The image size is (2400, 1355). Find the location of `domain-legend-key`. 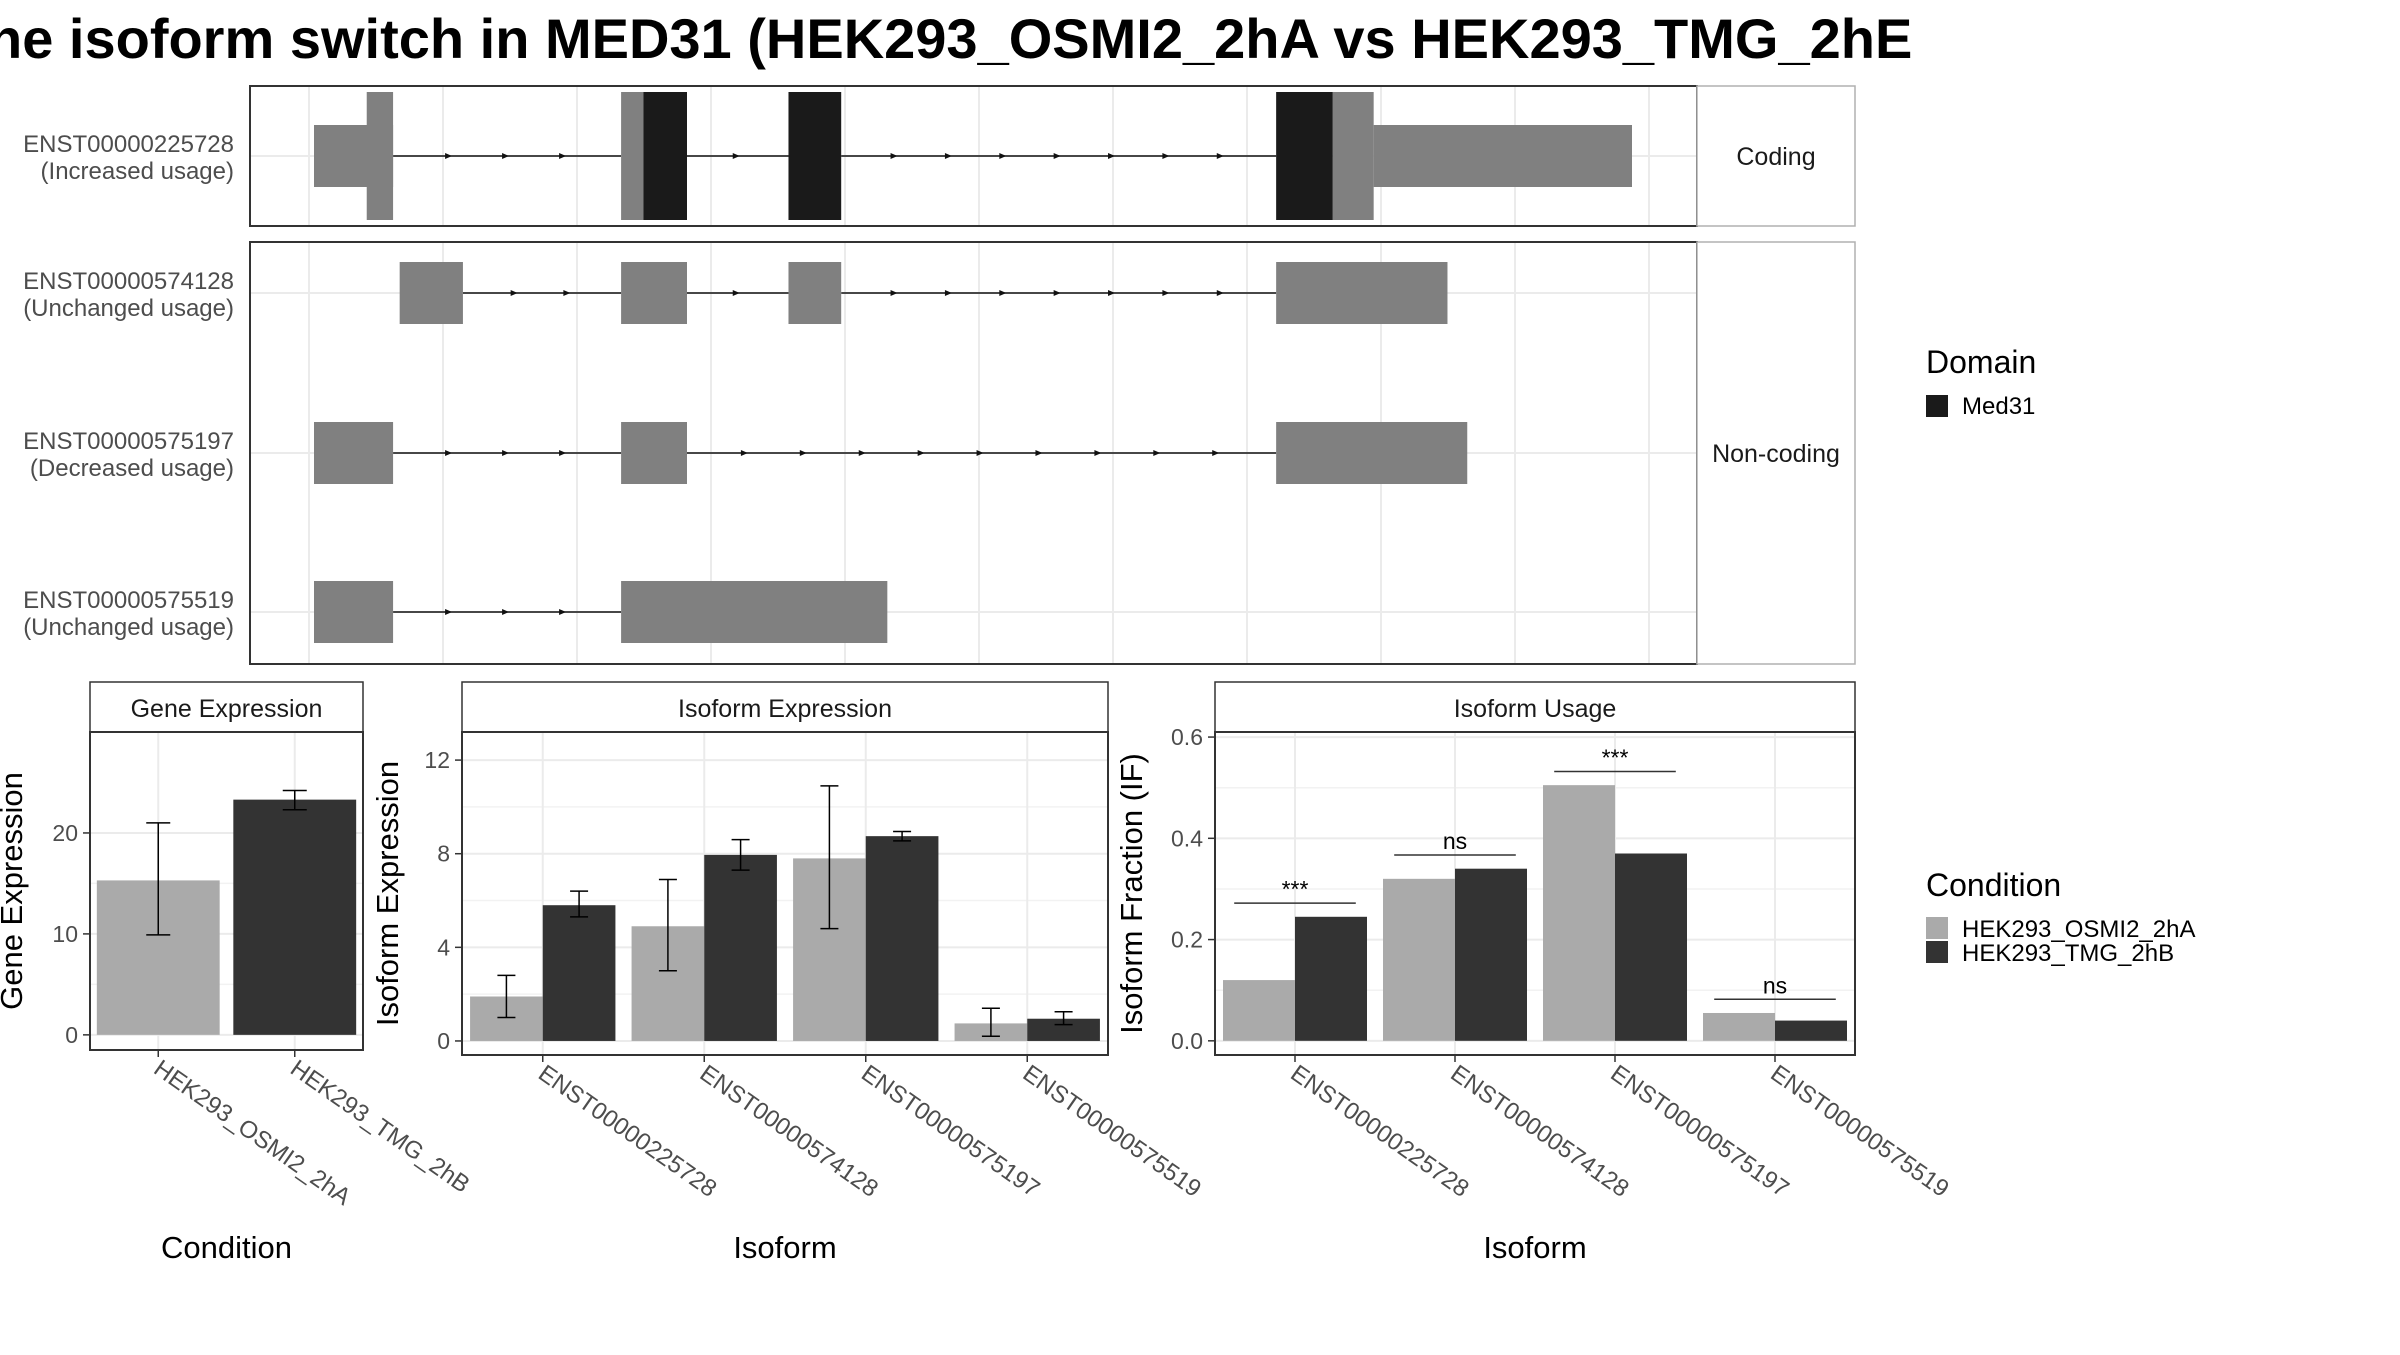

domain-legend-key is located at coordinates (1937, 406).